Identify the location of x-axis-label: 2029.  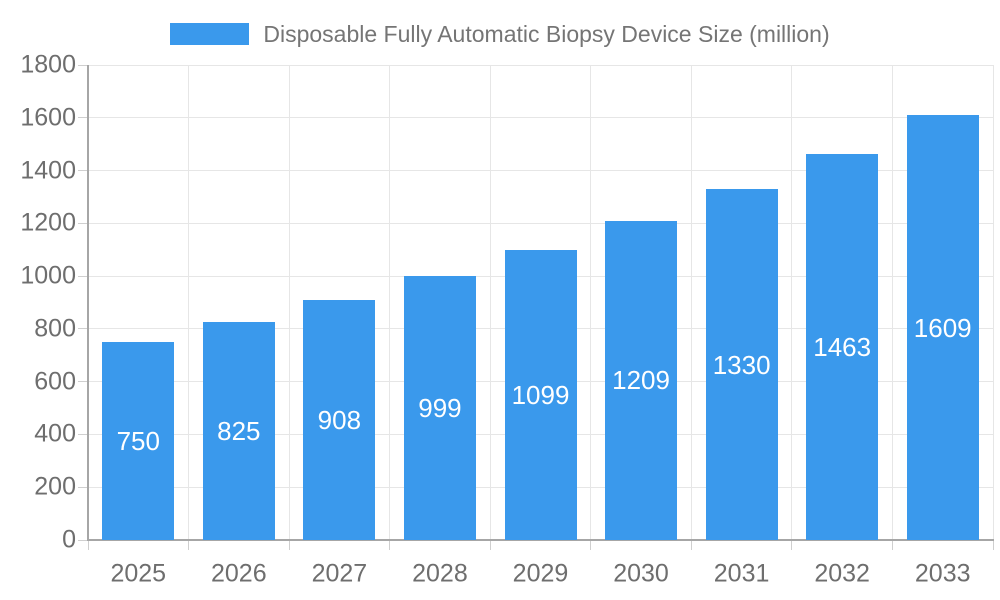
(540, 573).